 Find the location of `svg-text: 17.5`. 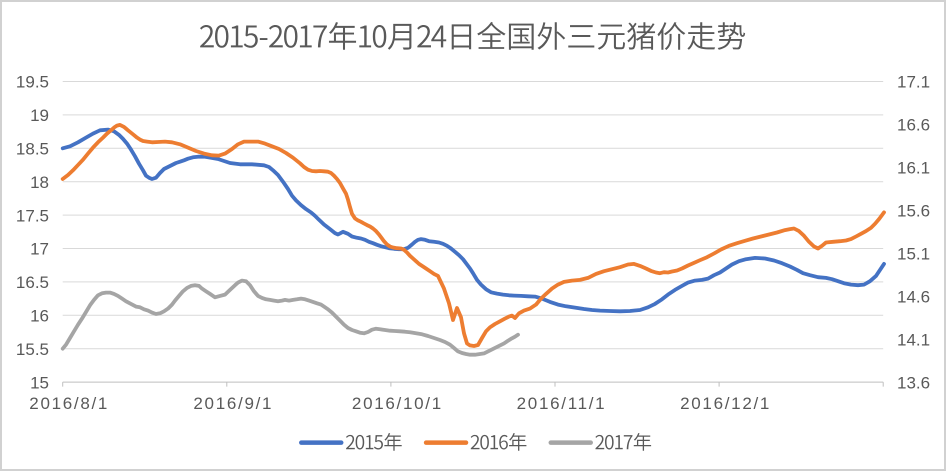

svg-text: 17.5 is located at coordinates (32, 215).